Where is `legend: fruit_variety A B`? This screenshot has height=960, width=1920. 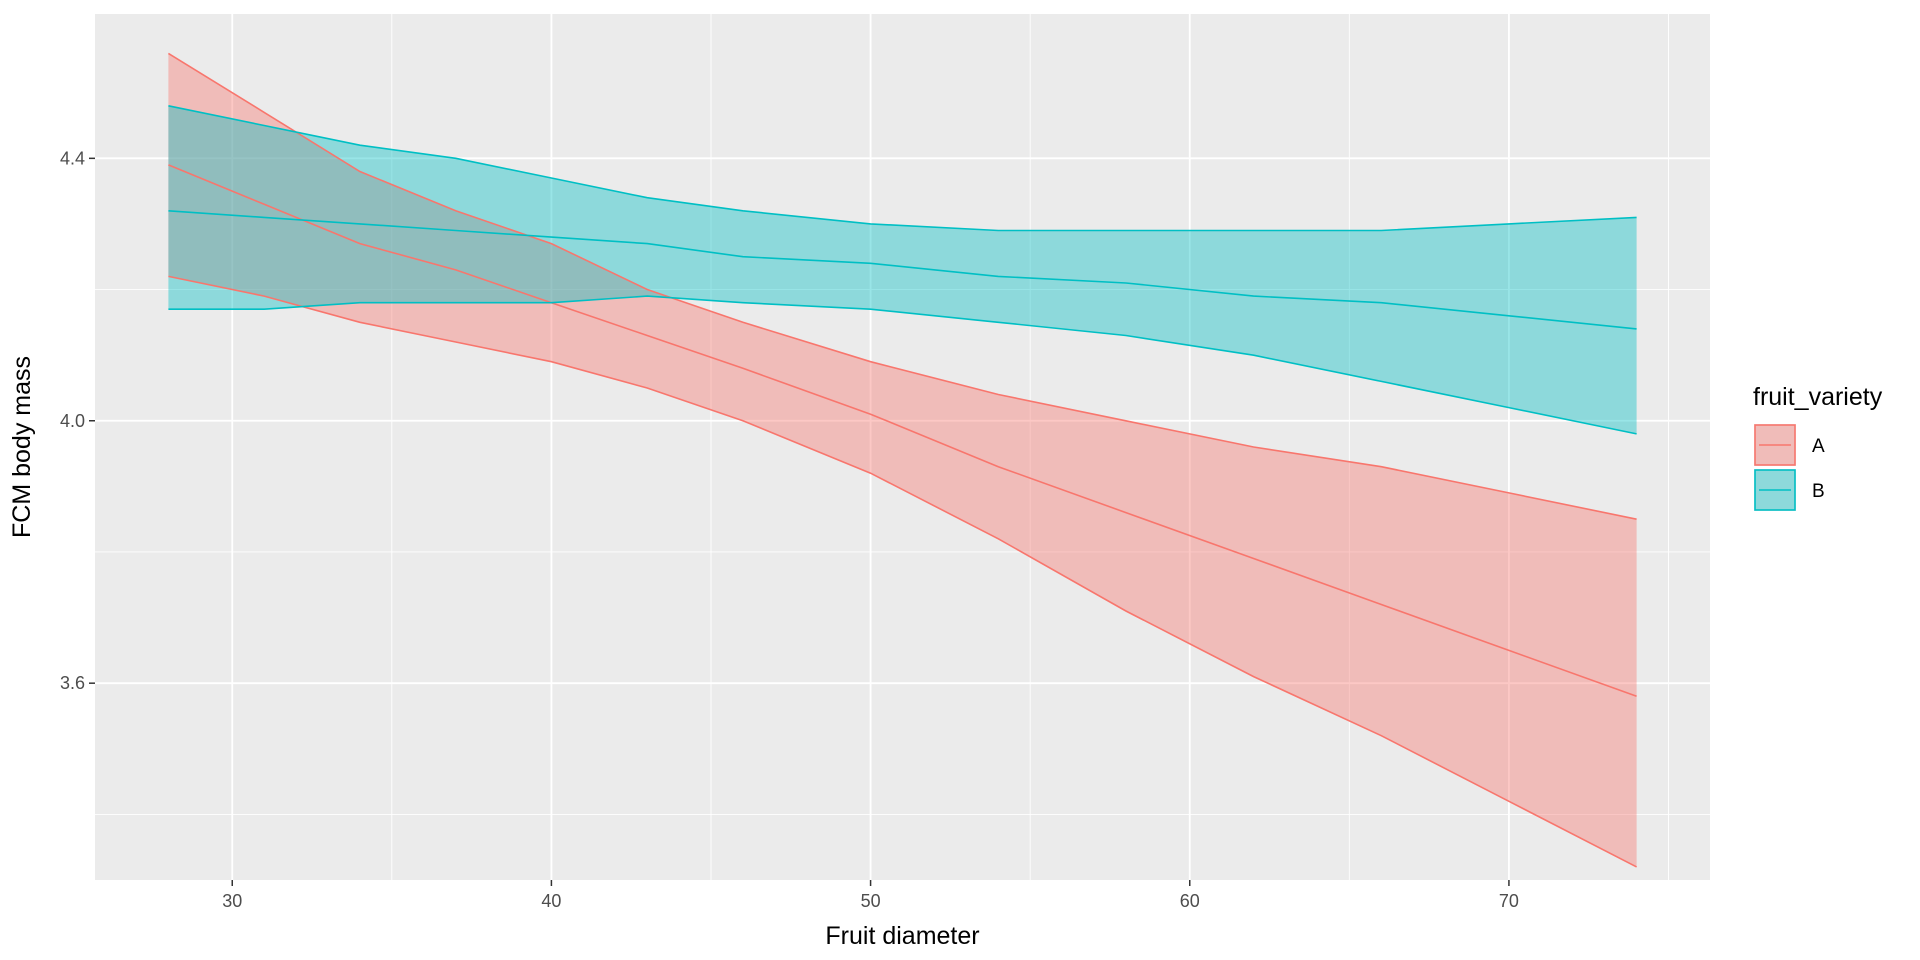
legend: fruit_variety A B is located at coordinates (1818, 447).